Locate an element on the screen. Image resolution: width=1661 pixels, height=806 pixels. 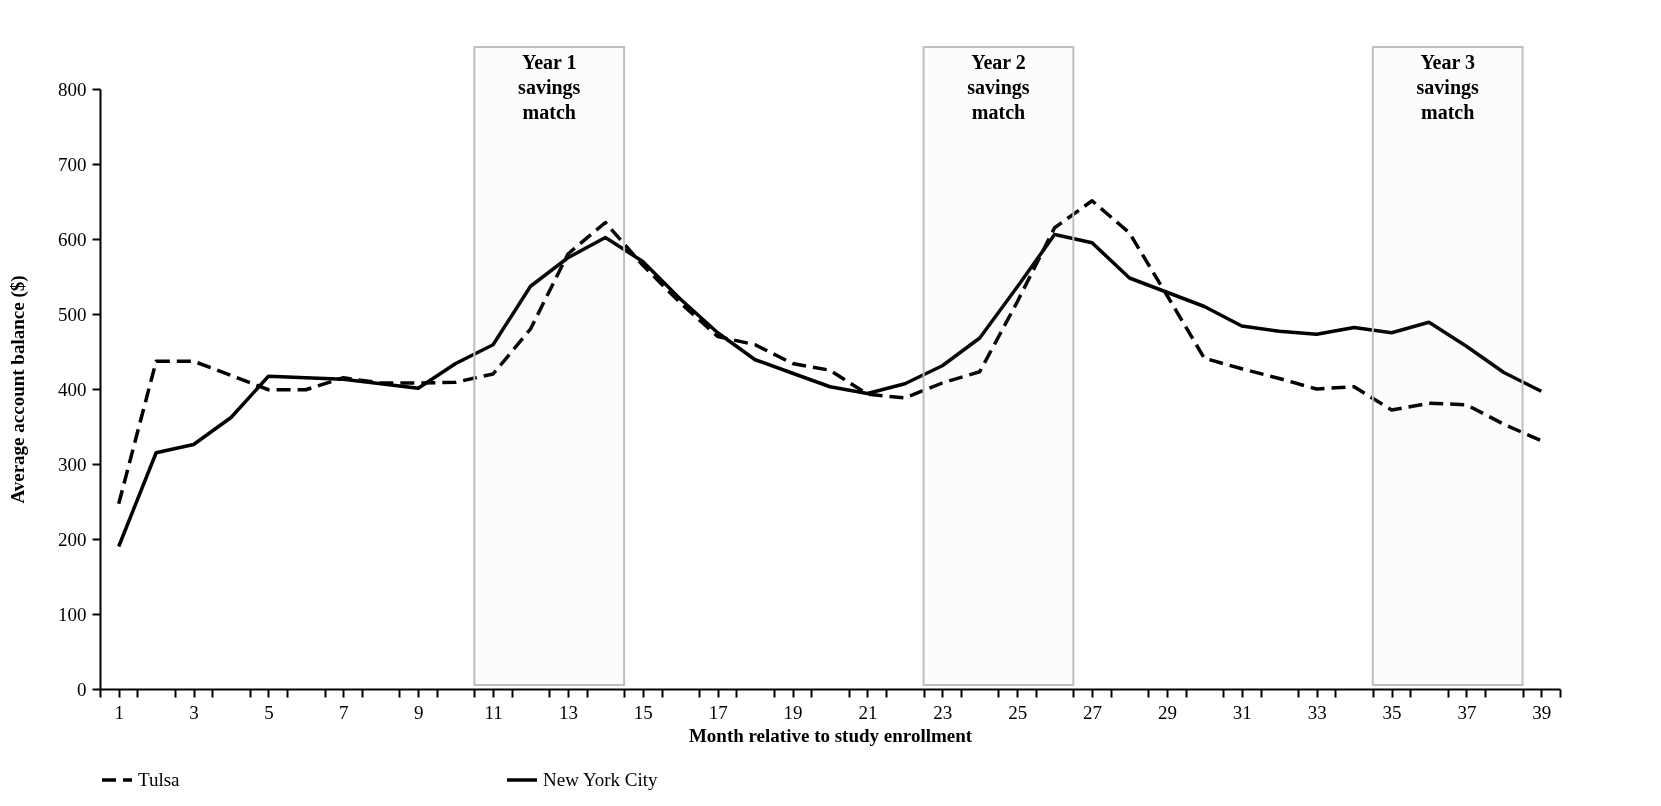
band-label: Year 1 savings match is located at coordinates (549, 87).